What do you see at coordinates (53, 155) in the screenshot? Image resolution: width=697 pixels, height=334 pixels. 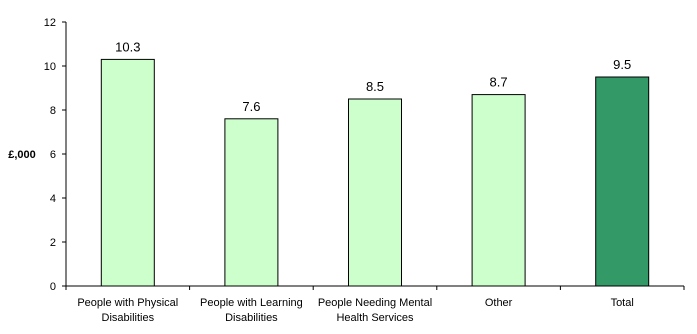 I see `y-tick-label: 6` at bounding box center [53, 155].